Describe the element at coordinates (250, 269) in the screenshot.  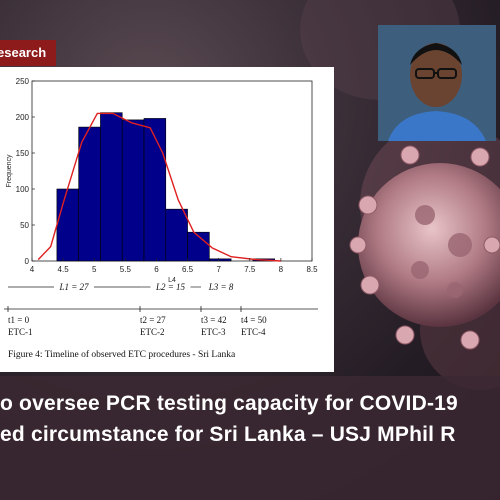
I see `x-tick-label-7: 7.5` at that location.